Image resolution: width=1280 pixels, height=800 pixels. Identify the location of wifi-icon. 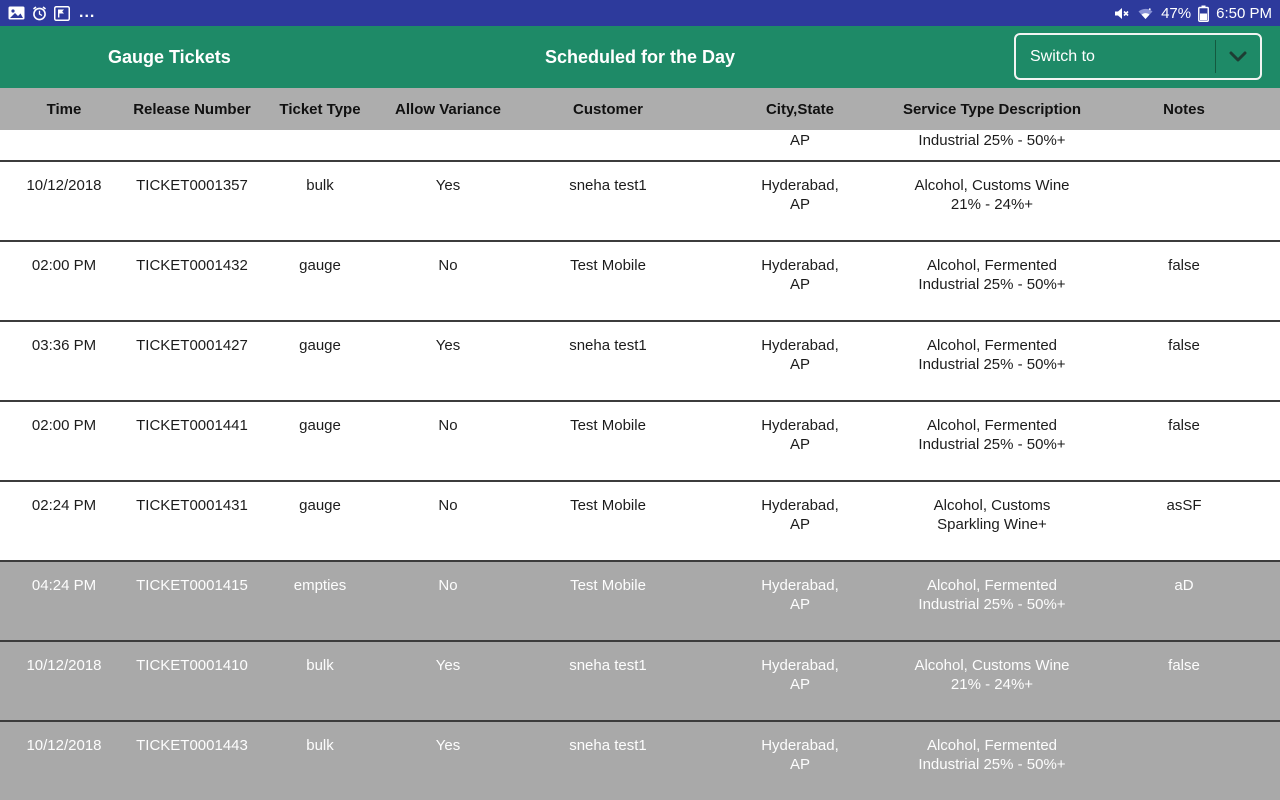
(1145, 13).